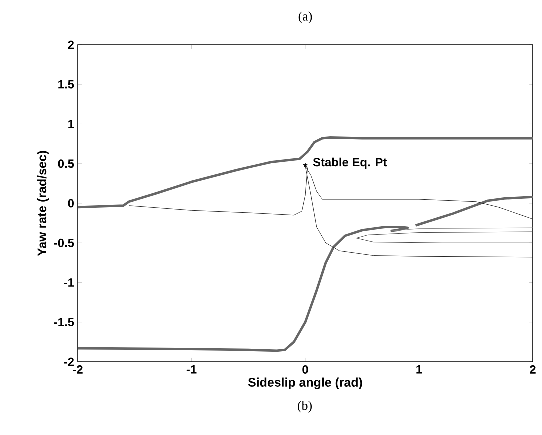 This screenshot has width=542, height=435. I want to click on y-tick-label: -1.5, so click(64, 322).